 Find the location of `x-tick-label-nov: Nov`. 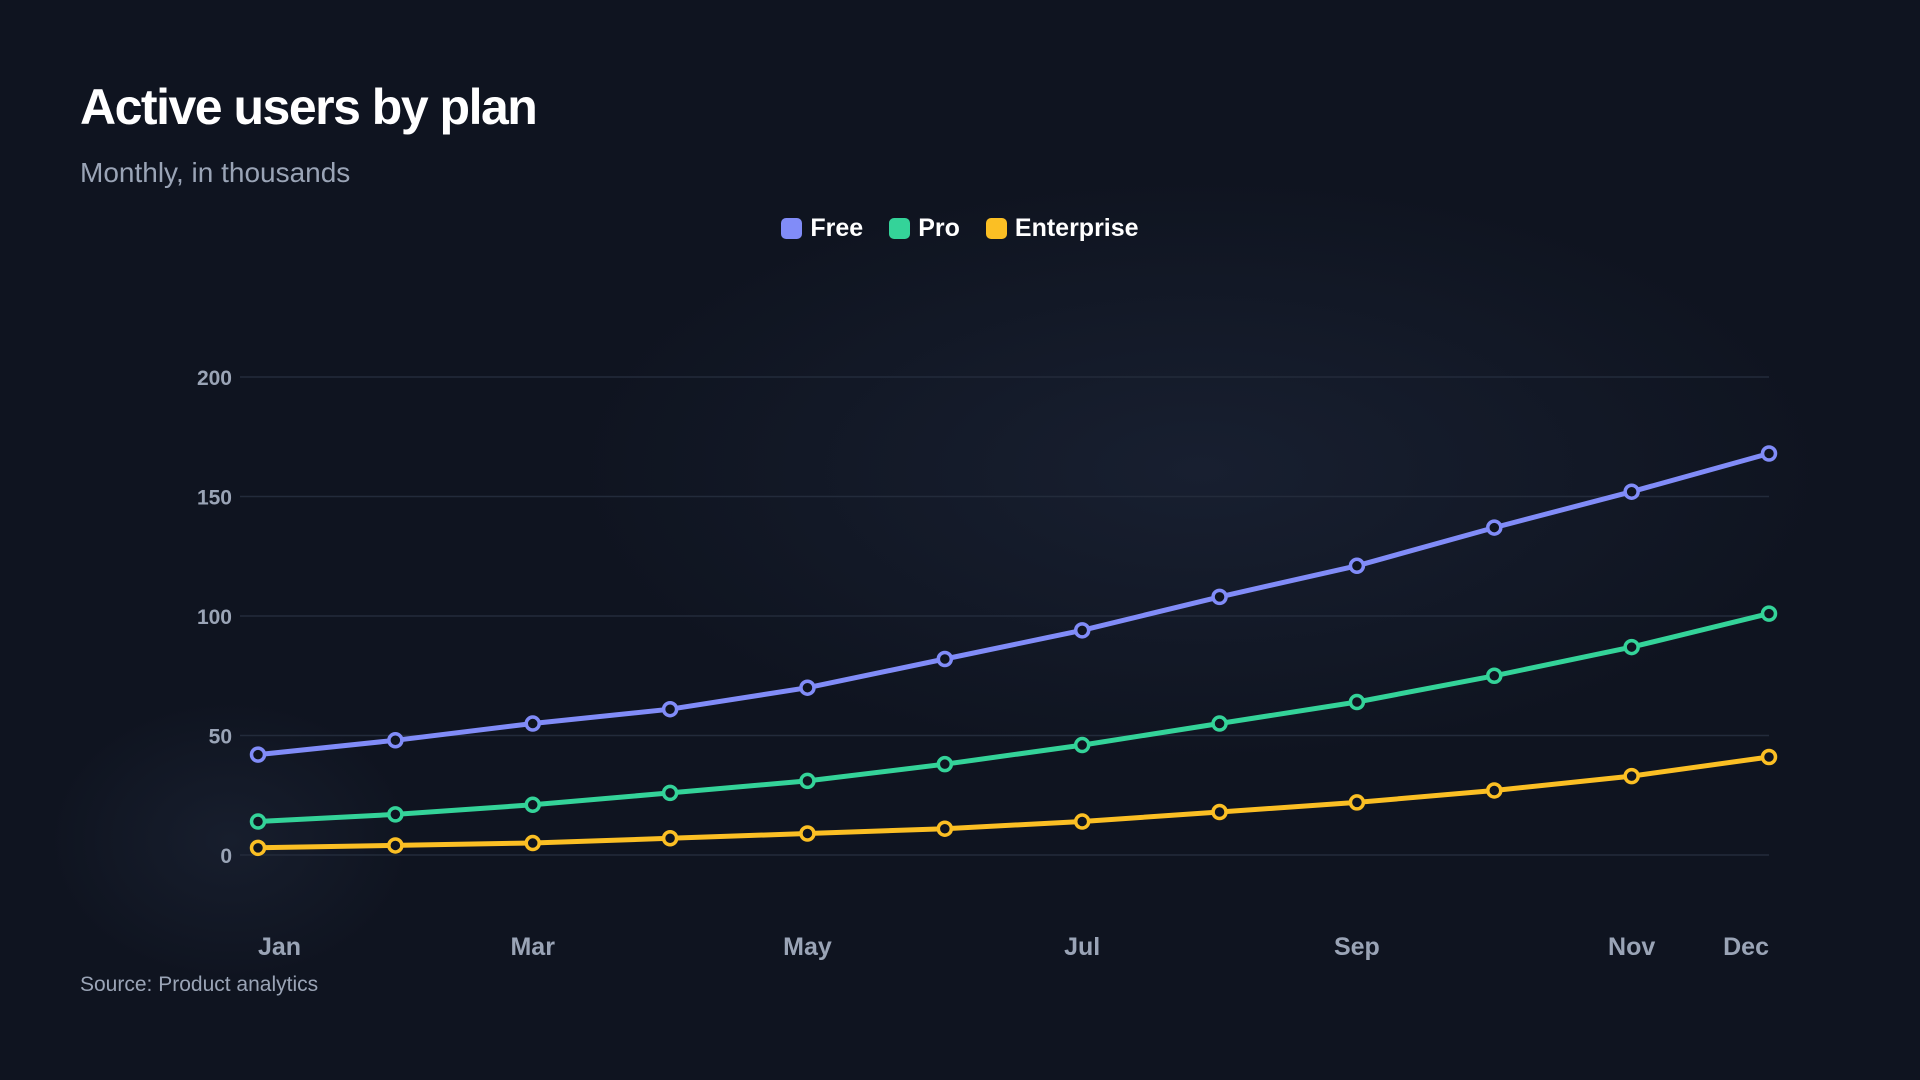

x-tick-label-nov: Nov is located at coordinates (1631, 947).